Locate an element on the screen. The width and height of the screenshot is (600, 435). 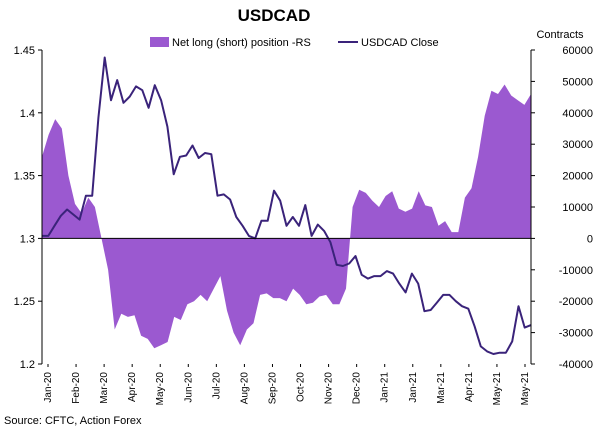
x-axis-label: Jun-20 is located at coordinates (188, 387).